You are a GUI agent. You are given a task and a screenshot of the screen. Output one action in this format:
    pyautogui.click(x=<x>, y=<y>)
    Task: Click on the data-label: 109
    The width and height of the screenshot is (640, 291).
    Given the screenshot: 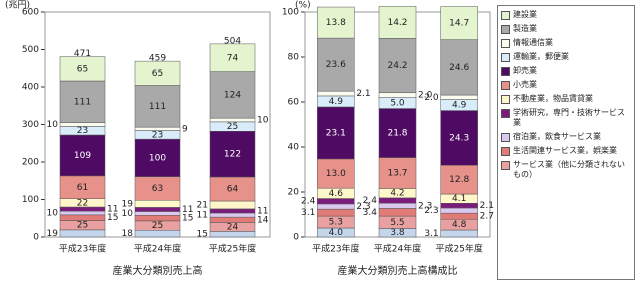 What is the action you would take?
    pyautogui.click(x=82, y=156)
    